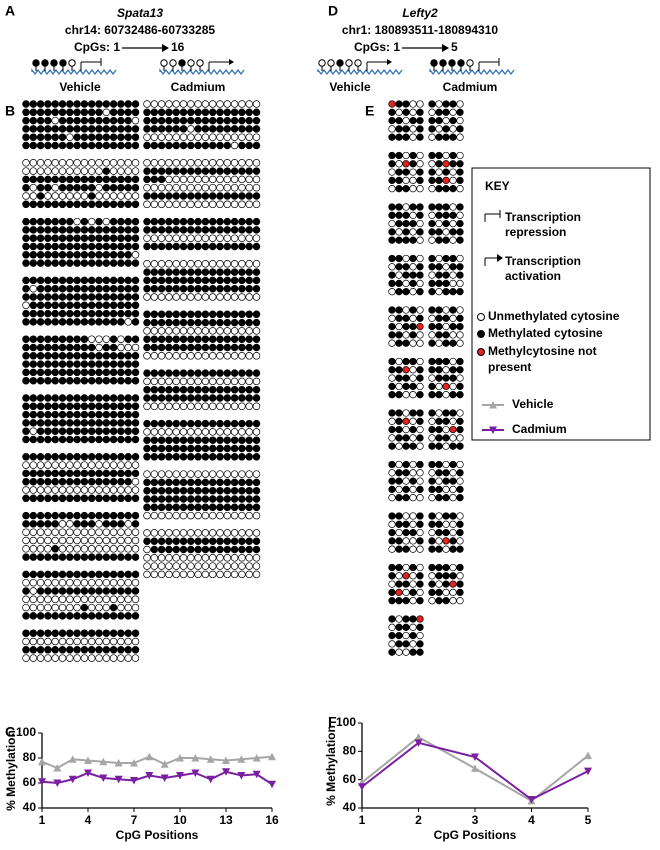 This screenshot has width=660, height=850. Describe the element at coordinates (475, 820) in the screenshot. I see `x-tick-label: 3` at that location.